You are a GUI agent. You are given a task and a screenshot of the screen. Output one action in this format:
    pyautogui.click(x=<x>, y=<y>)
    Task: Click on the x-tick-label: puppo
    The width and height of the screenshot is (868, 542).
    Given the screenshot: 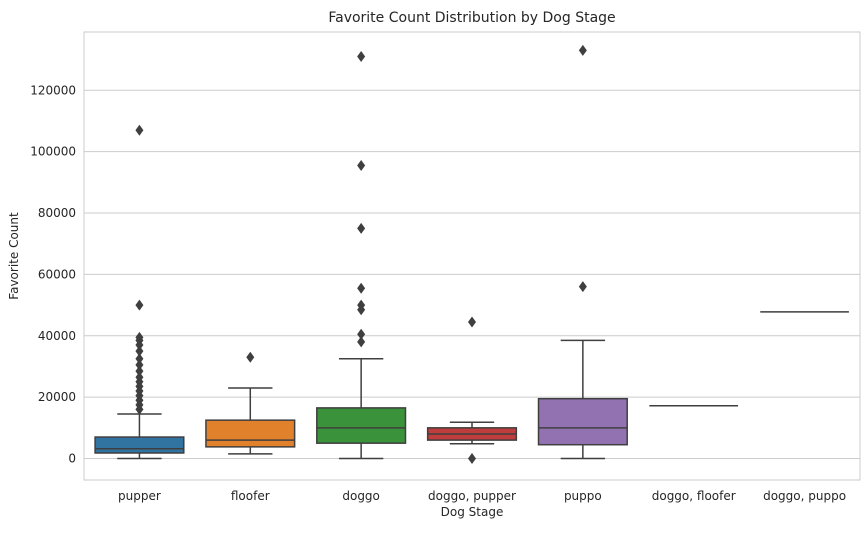 What is the action you would take?
    pyautogui.click(x=583, y=496)
    